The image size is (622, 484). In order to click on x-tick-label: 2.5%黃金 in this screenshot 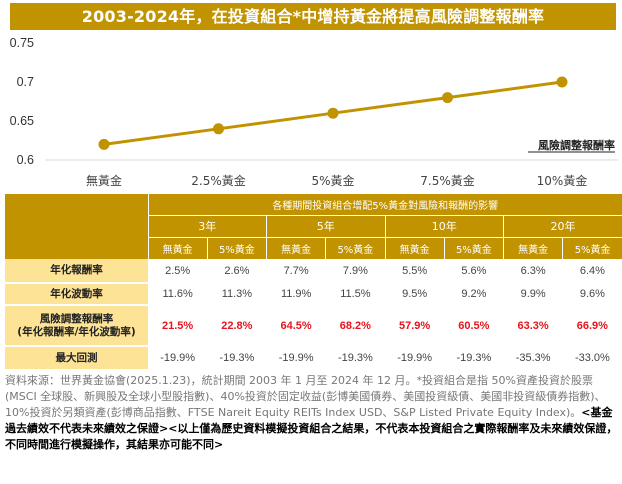, I will do `click(218, 180)`.